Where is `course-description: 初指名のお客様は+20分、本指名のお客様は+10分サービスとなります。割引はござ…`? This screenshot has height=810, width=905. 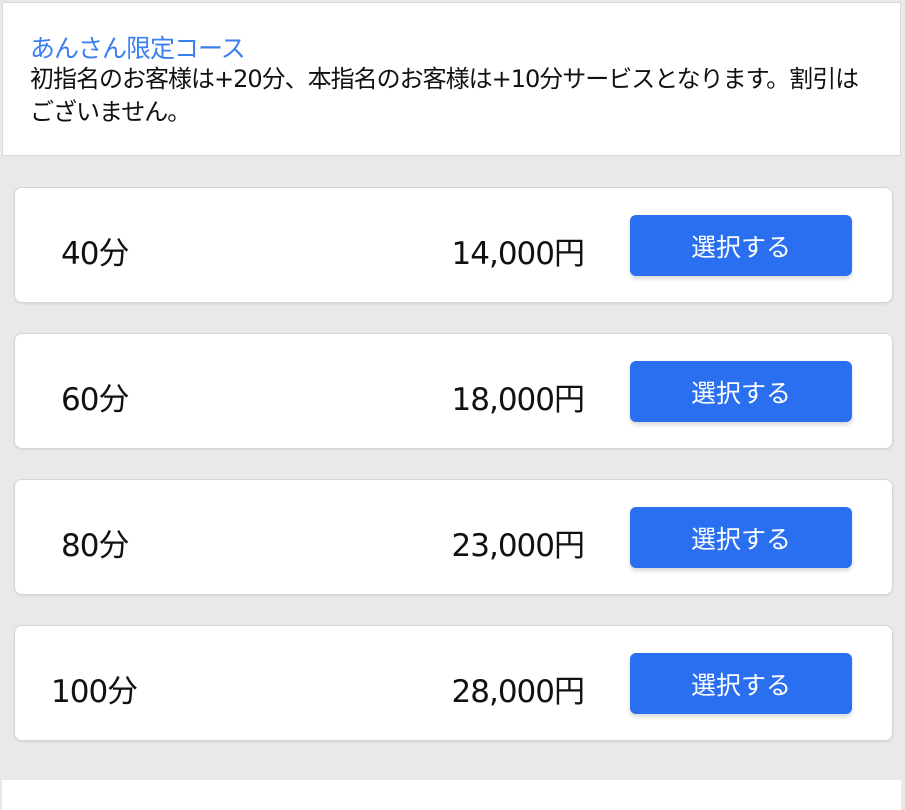
course-description: 初指名のお客様は+20分、本指名のお客様は+10分サービスとなります。割引はござ… is located at coordinates (444, 95).